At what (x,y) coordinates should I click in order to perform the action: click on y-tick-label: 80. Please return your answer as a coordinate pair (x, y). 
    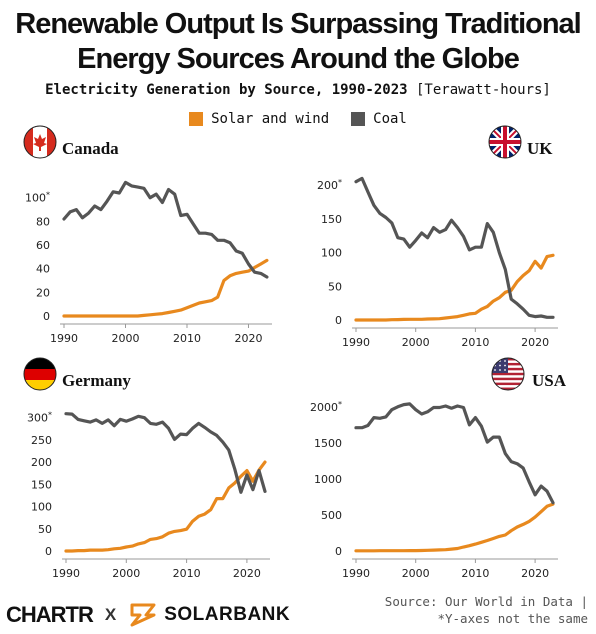
    Looking at the image, I should click on (43, 221).